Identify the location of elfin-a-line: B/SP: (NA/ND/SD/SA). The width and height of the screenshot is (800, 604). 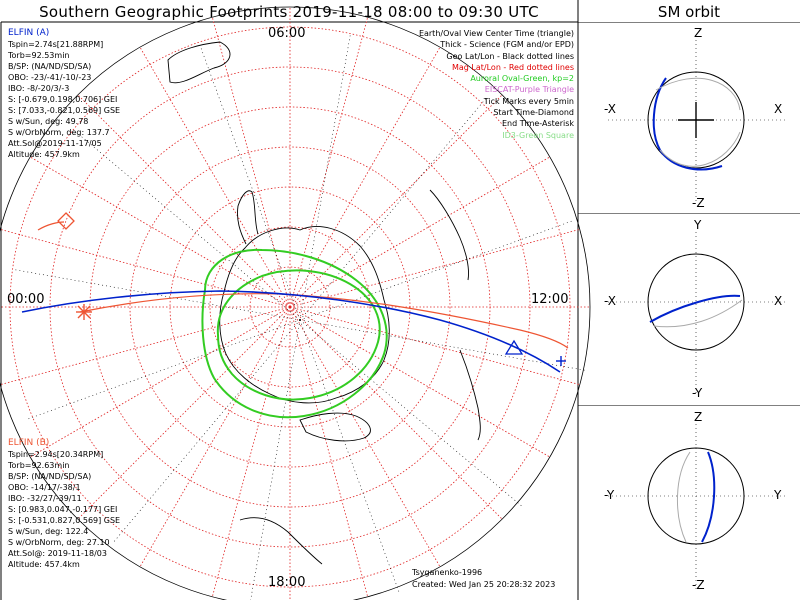
(50, 66).